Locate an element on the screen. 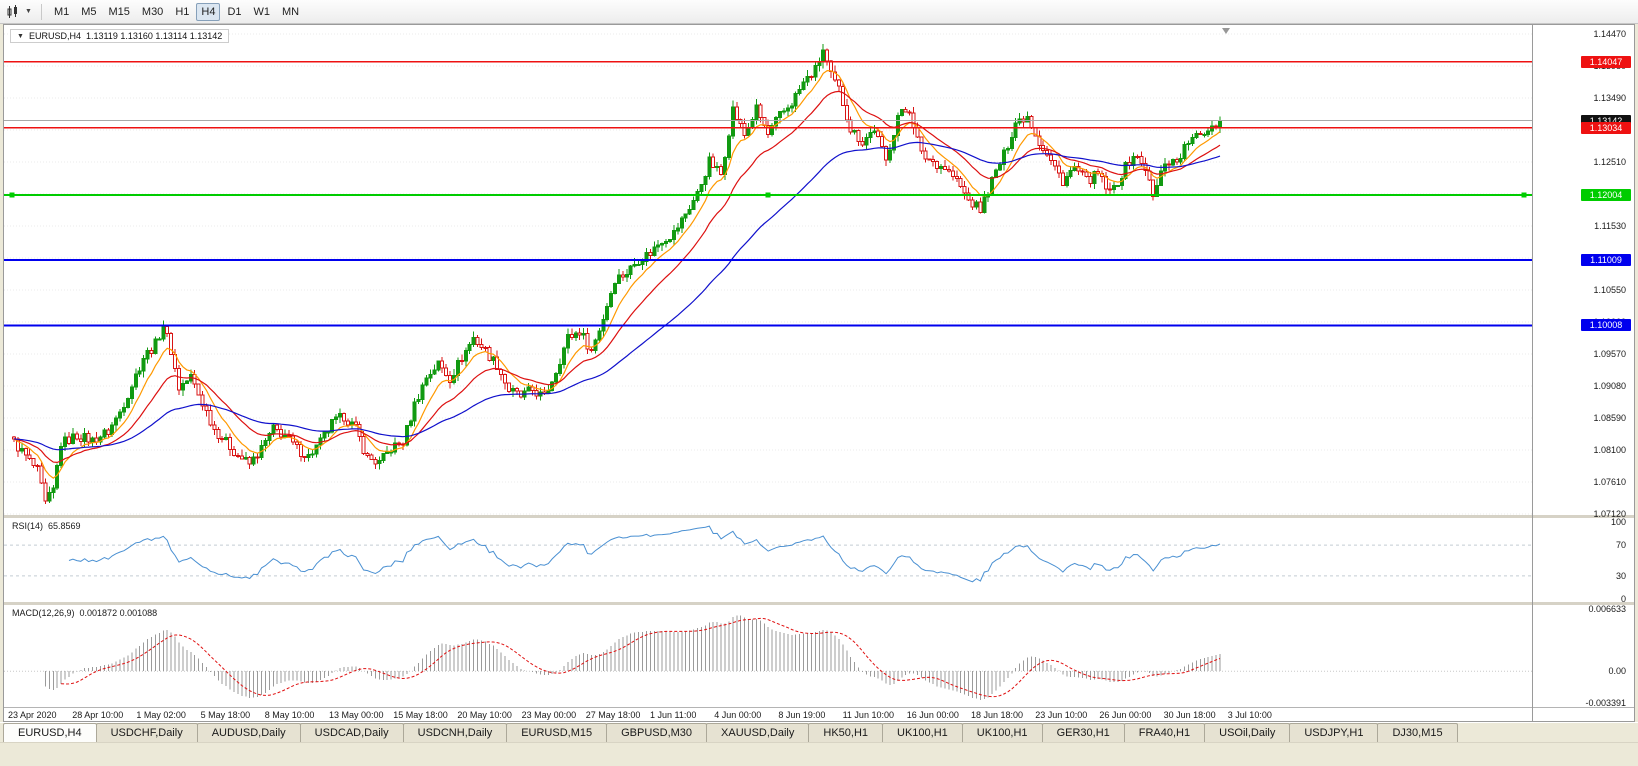 The image size is (1638, 766). price-scale-label: 1.09080 is located at coordinates (1609, 386).